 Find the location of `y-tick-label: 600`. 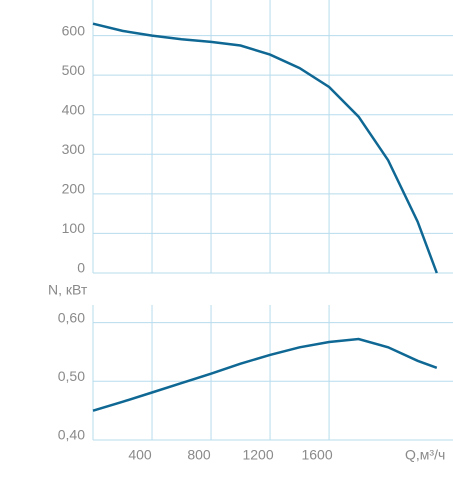

y-tick-label: 600 is located at coordinates (74, 30).